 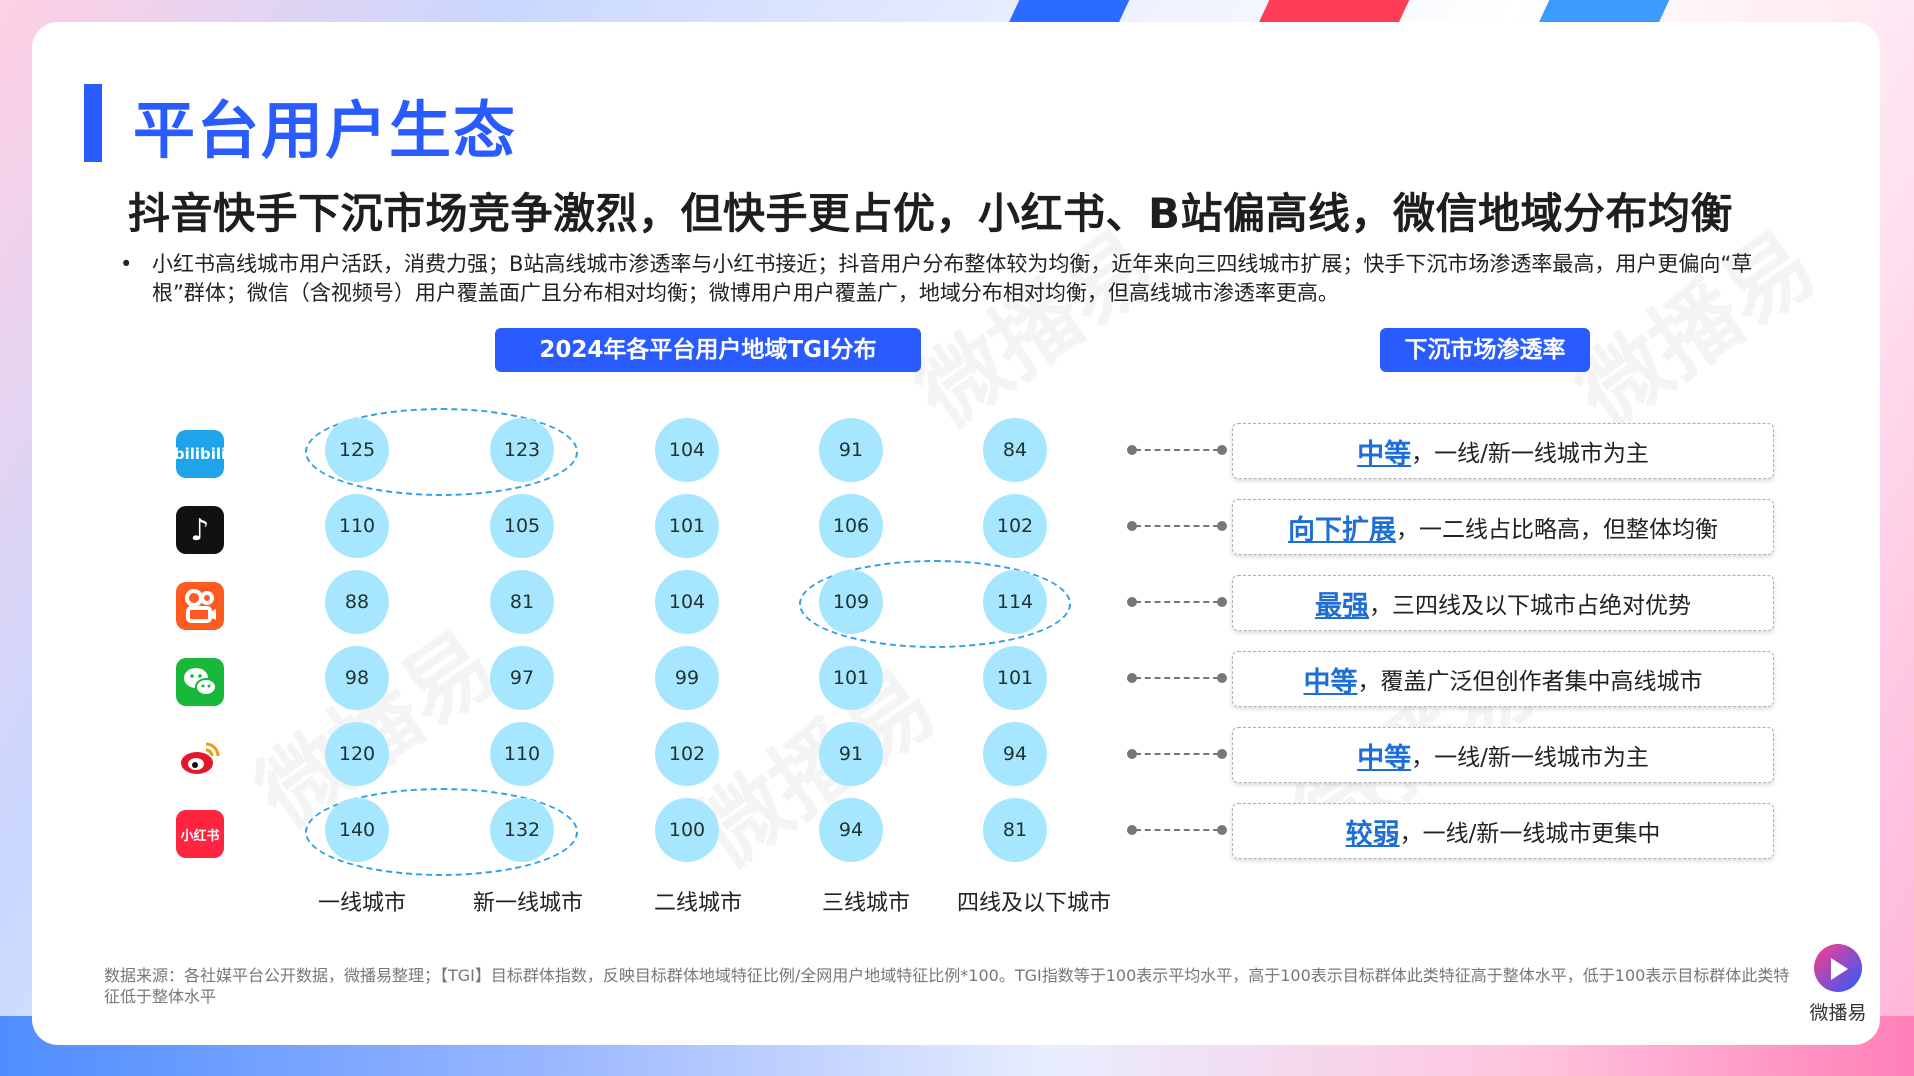 I want to click on penetration-level: 较弱, so click(x=1372, y=834).